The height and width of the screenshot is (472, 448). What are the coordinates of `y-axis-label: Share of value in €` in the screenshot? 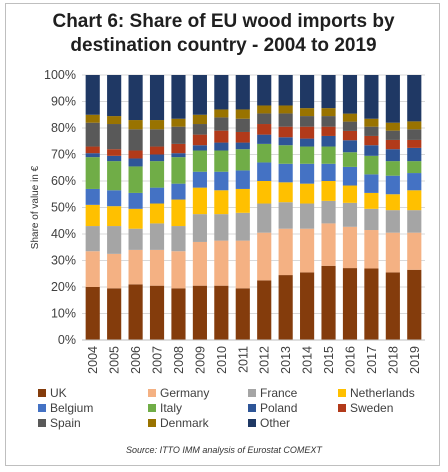 It's located at (35, 207).